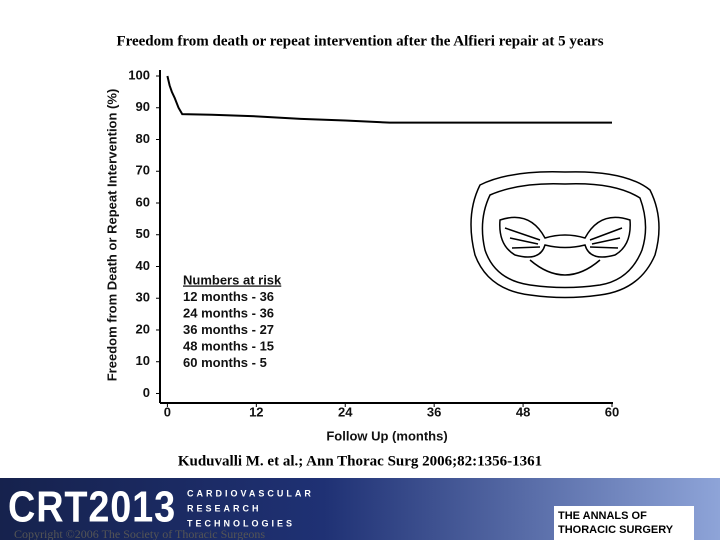 This screenshot has width=720, height=540. What do you see at coordinates (523, 411) in the screenshot?
I see `x-tick-label: 48` at bounding box center [523, 411].